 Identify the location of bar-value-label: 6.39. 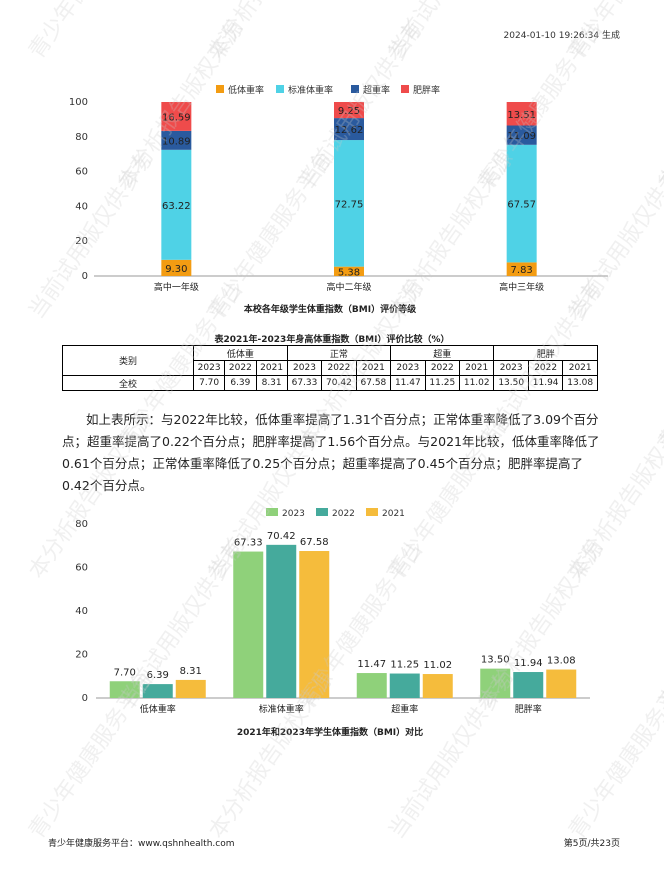
(158, 675).